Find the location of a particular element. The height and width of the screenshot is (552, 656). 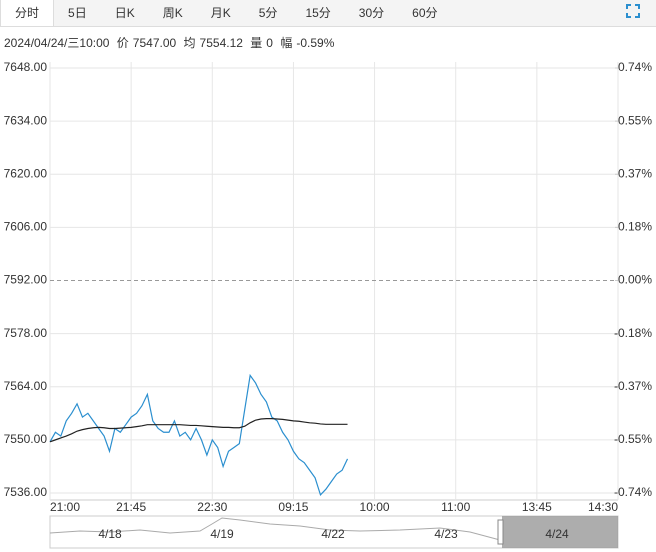

fullscreen-icon is located at coordinates (633, 11).